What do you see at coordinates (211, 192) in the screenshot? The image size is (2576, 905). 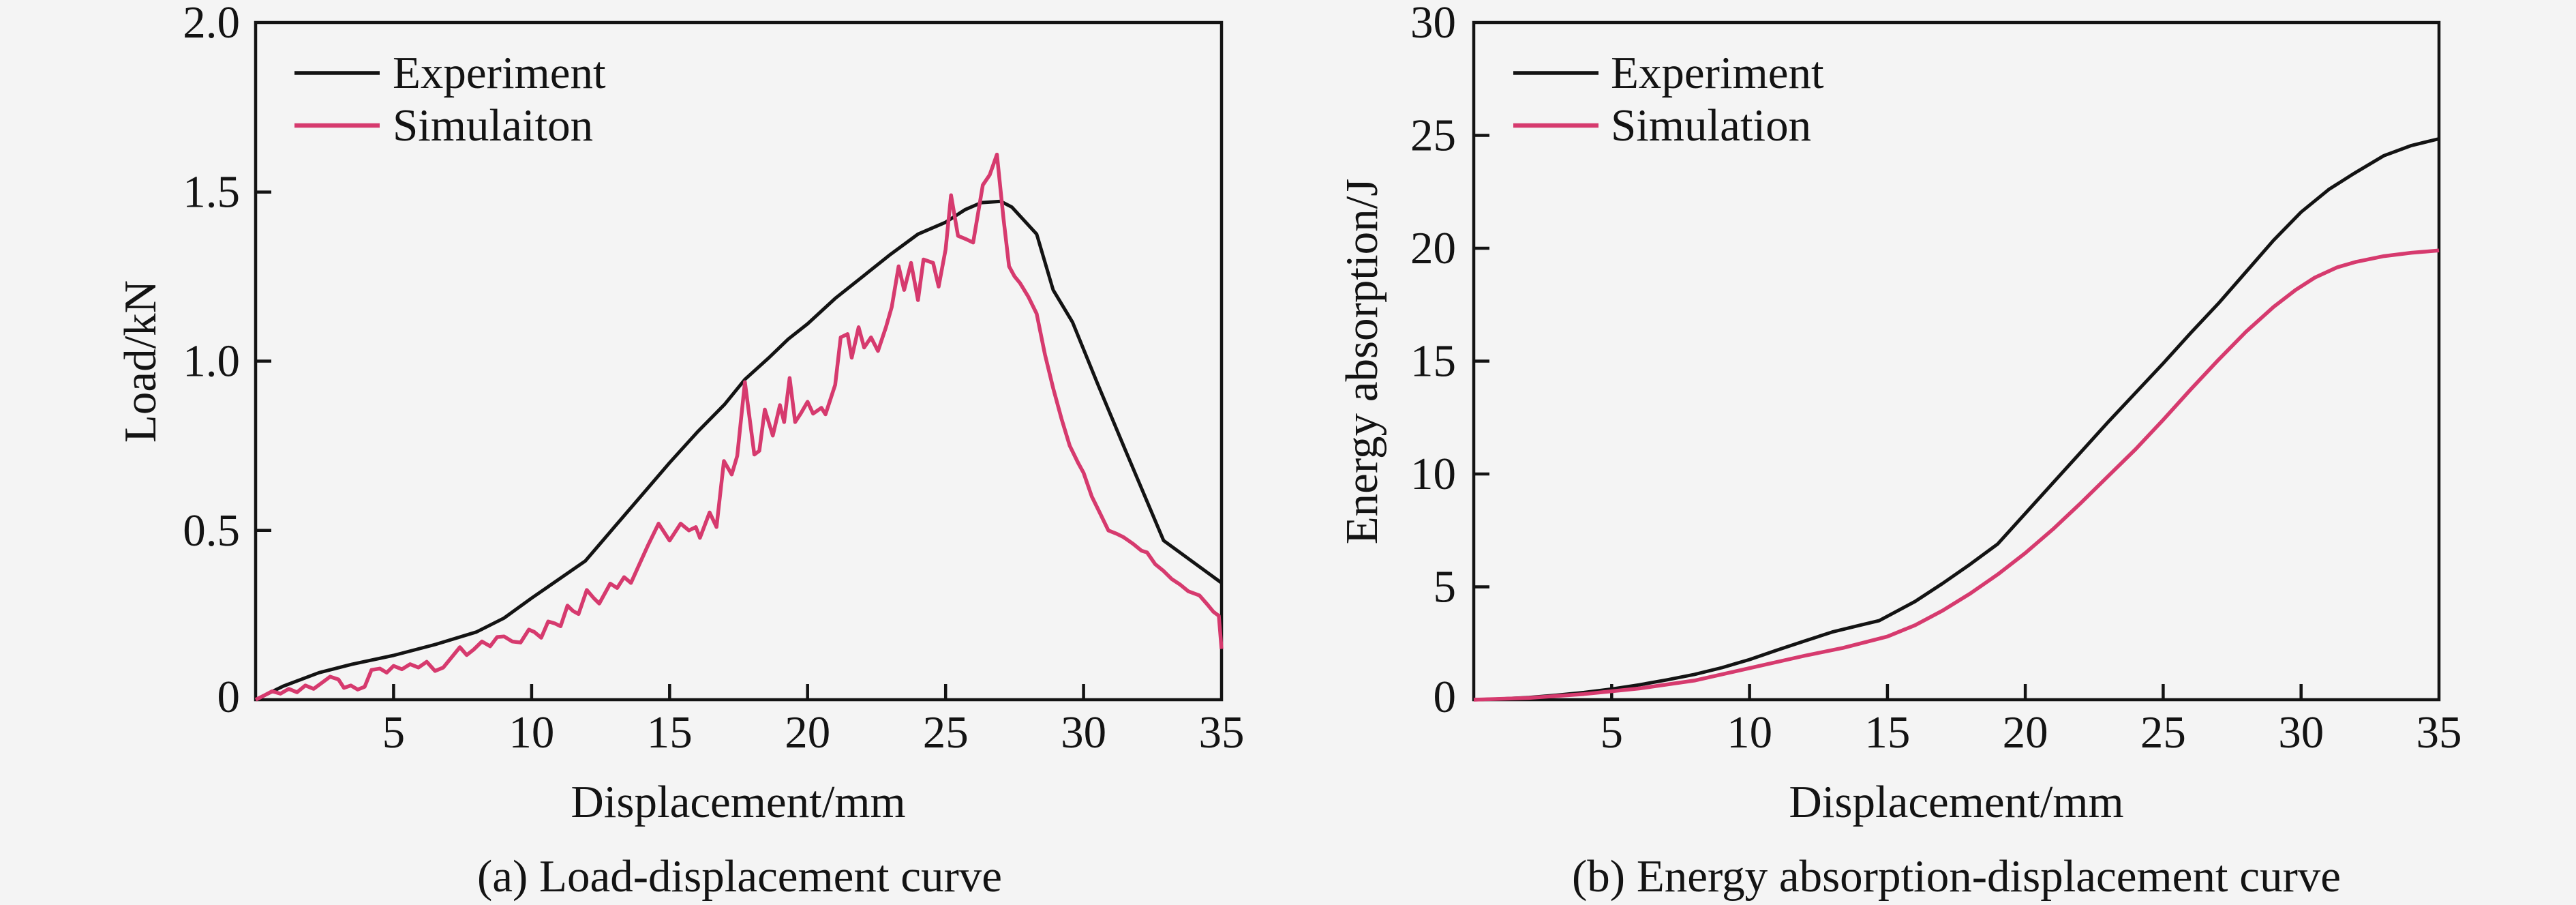 I see `svg-text: 1.5` at bounding box center [211, 192].